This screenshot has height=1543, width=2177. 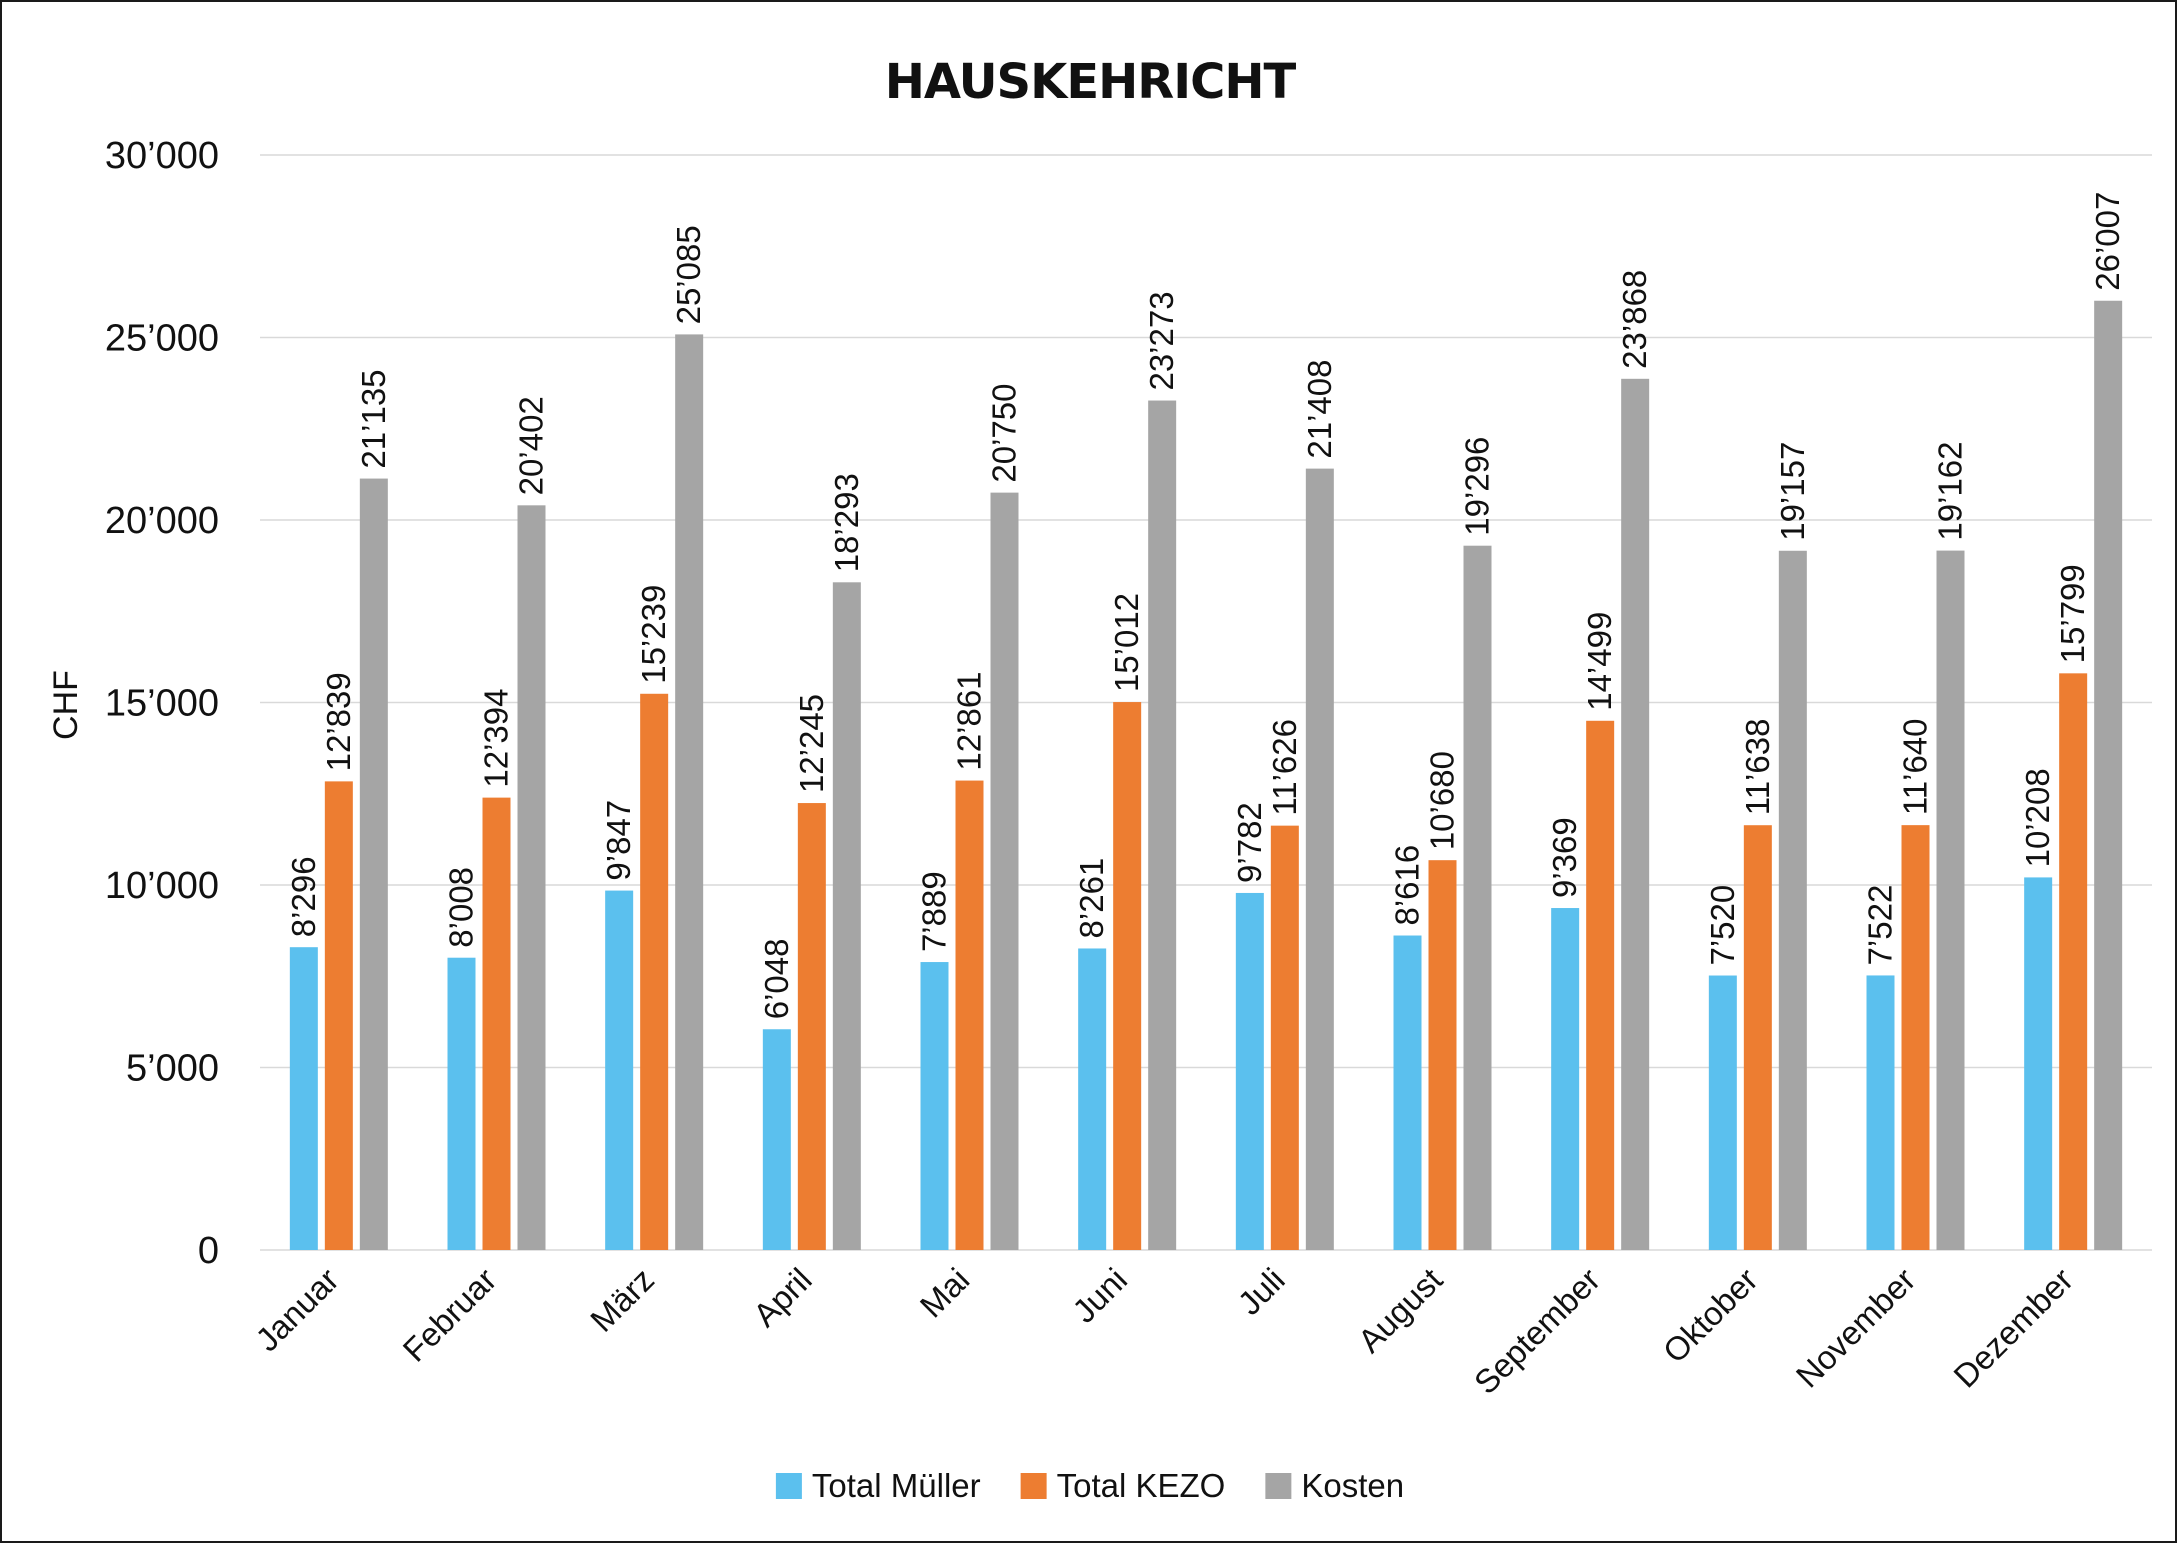 What do you see at coordinates (1407, 885) in the screenshot?
I see `data-label: 8’616` at bounding box center [1407, 885].